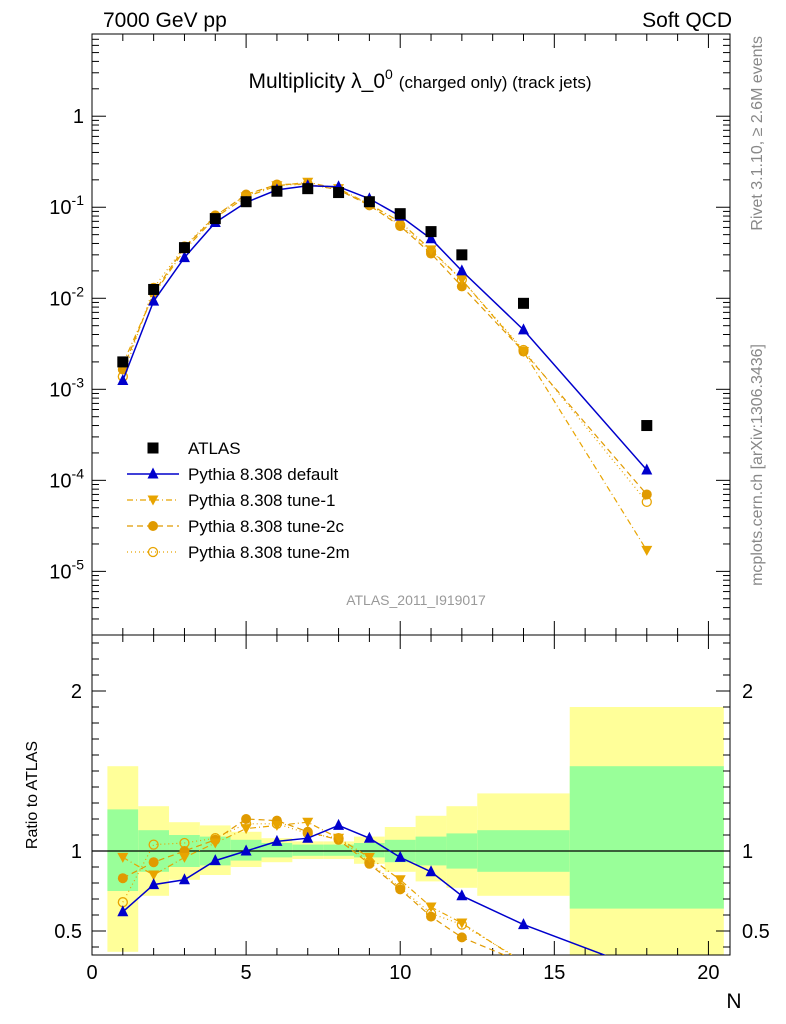 The height and width of the screenshot is (1024, 786). Describe the element at coordinates (76, 692) in the screenshot. I see `ratio-y-tick-label: 2` at that location.